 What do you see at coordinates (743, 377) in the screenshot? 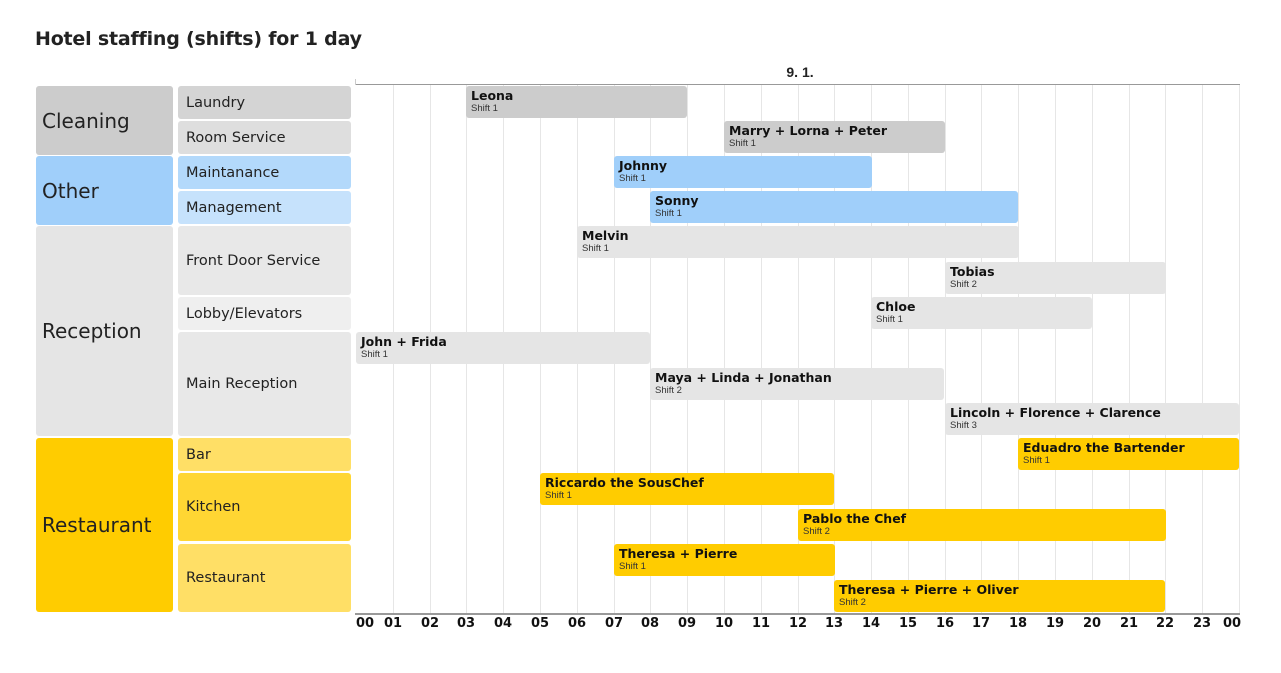
I see `shift-bar-name: Maya + Linda + Jonathan` at bounding box center [743, 377].